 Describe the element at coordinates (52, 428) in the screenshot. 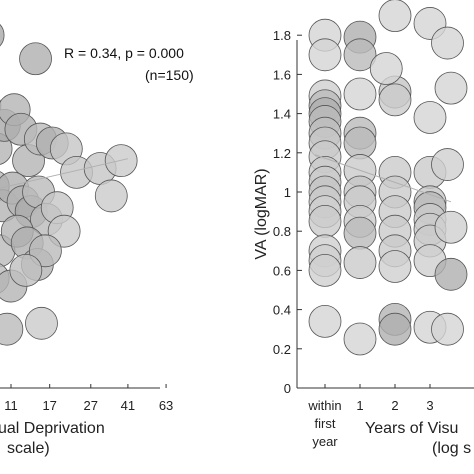

I see `left-x-label-line1: ual Deprivation` at that location.